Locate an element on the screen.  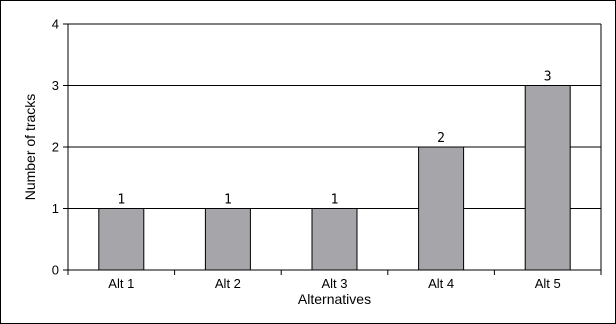
x-tick-label: Alt 1 is located at coordinates (121, 283).